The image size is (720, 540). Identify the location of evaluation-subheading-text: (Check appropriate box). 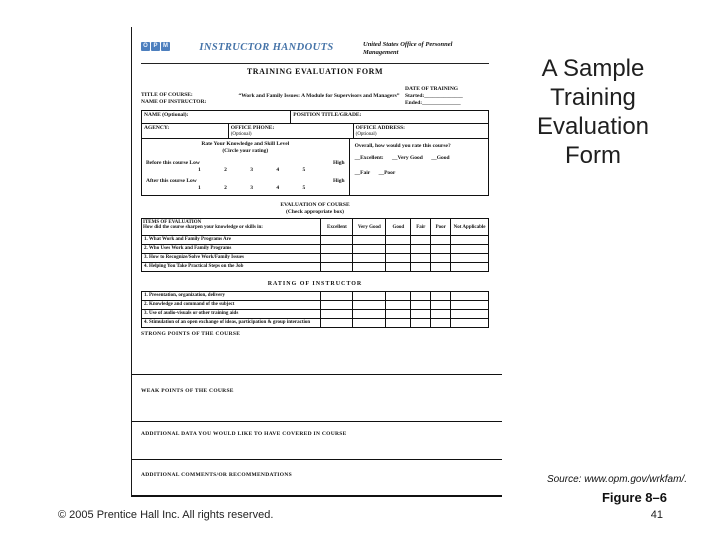
(315, 211).